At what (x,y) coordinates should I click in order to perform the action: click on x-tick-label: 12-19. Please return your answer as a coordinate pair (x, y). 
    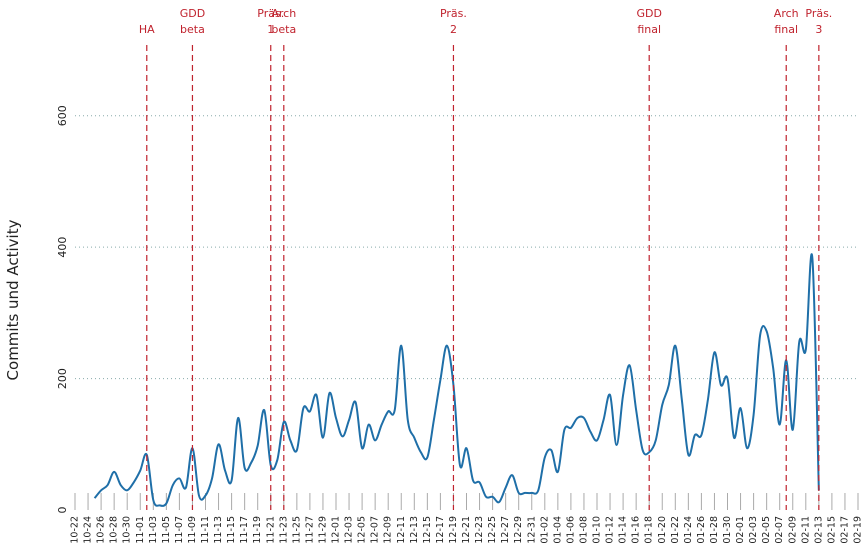
    Looking at the image, I should click on (453, 530).